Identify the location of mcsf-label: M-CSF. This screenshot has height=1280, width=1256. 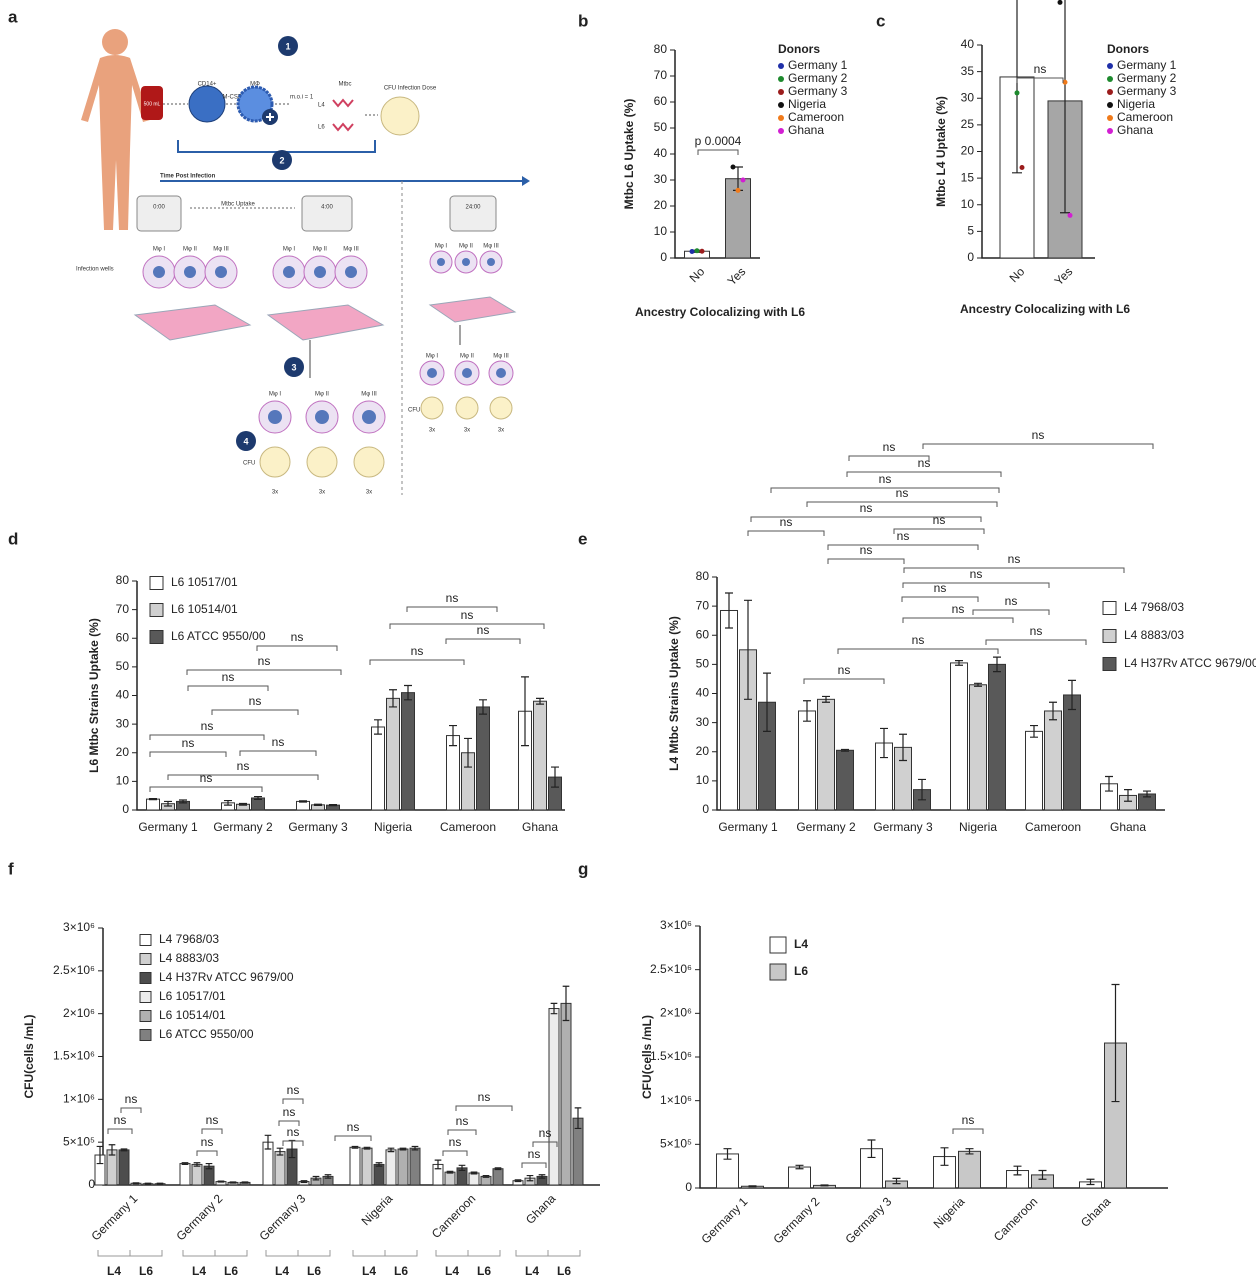
(232, 98).